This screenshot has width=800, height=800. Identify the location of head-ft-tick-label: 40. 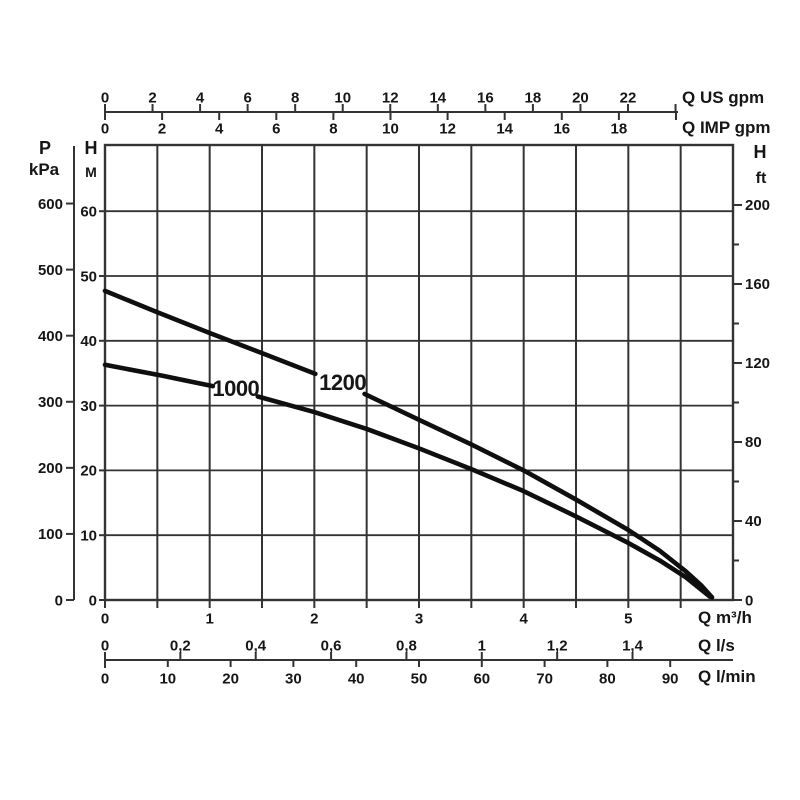
(753, 521).